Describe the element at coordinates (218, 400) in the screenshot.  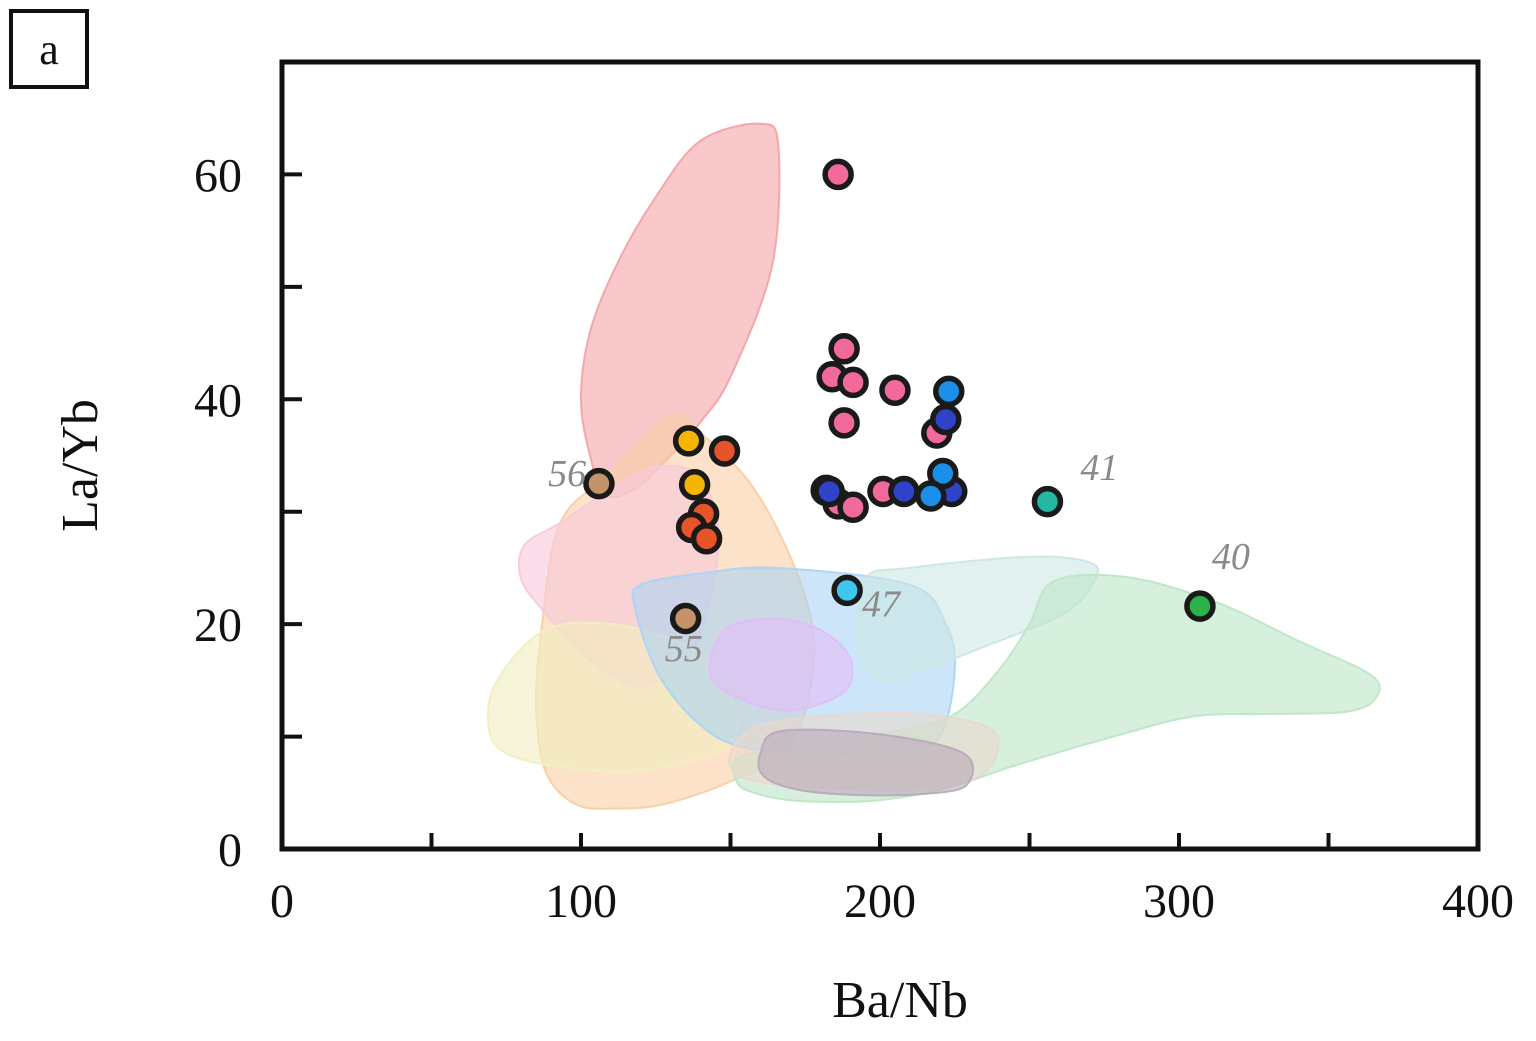
I see `y-tick-label-40: 40` at that location.